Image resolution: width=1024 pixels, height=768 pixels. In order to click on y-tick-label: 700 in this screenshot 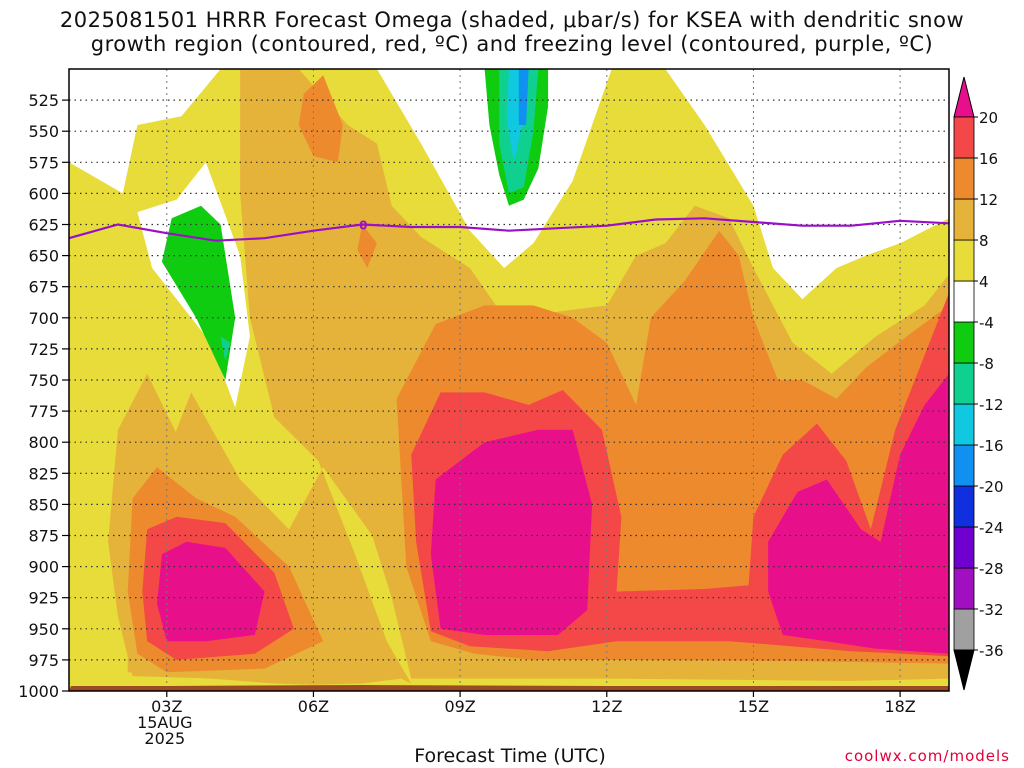, I will do `click(43, 318)`.